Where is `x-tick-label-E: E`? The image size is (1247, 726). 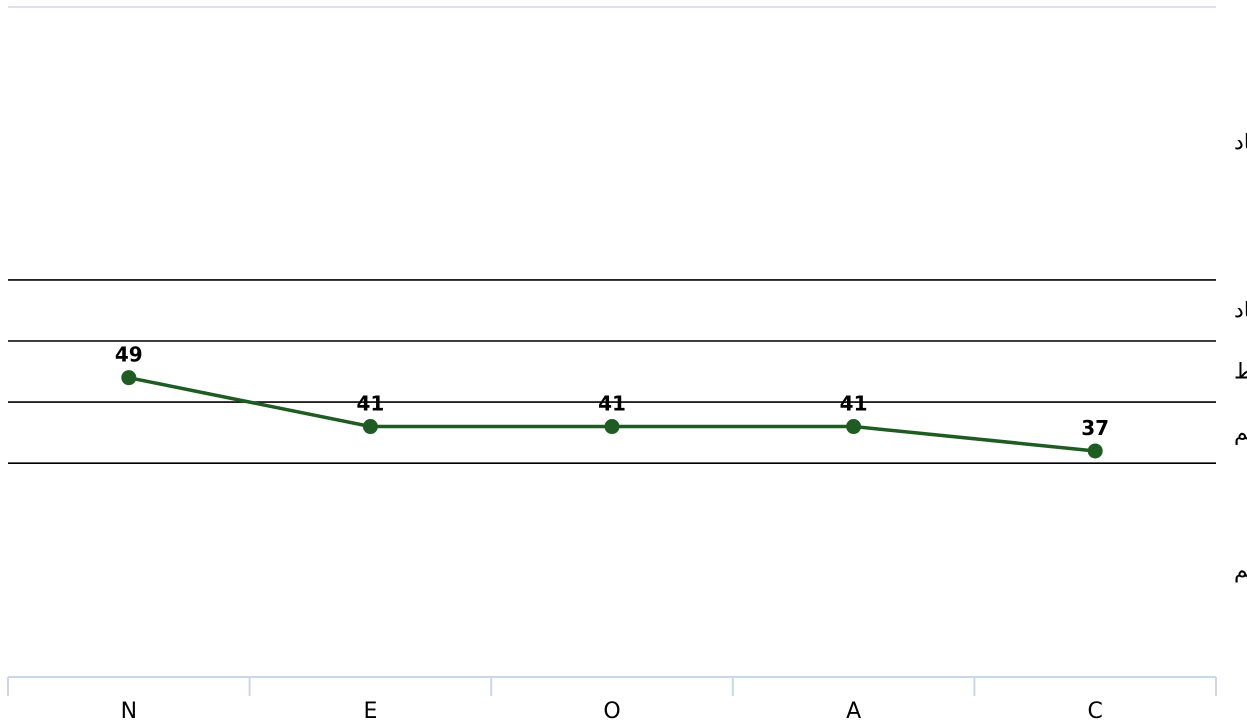 x-tick-label-E: E is located at coordinates (370, 711).